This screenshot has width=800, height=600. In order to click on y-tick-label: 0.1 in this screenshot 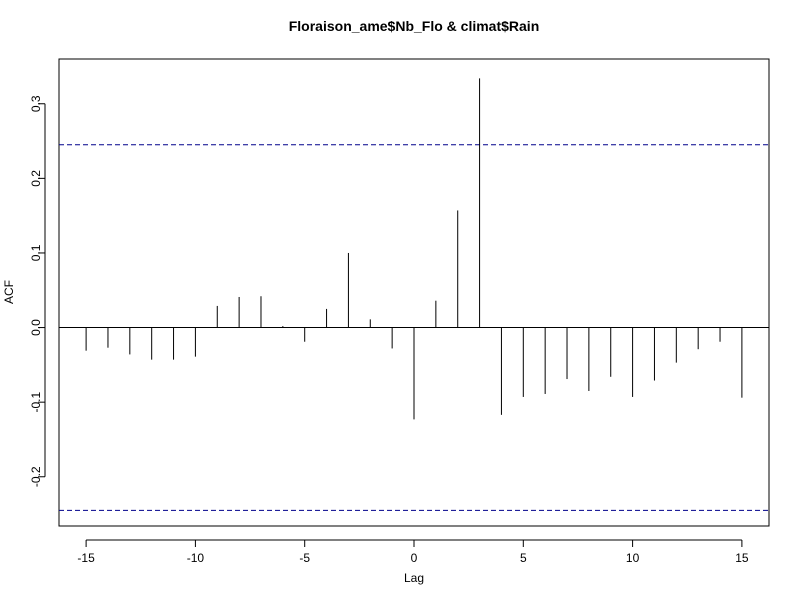, I will do `click(36, 252)`.